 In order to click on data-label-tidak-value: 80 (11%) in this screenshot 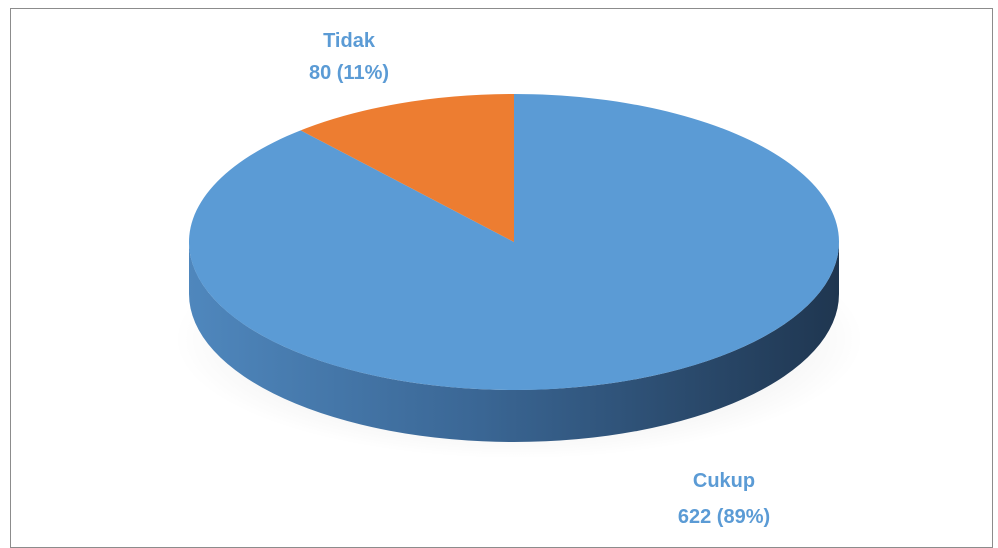, I will do `click(349, 73)`.